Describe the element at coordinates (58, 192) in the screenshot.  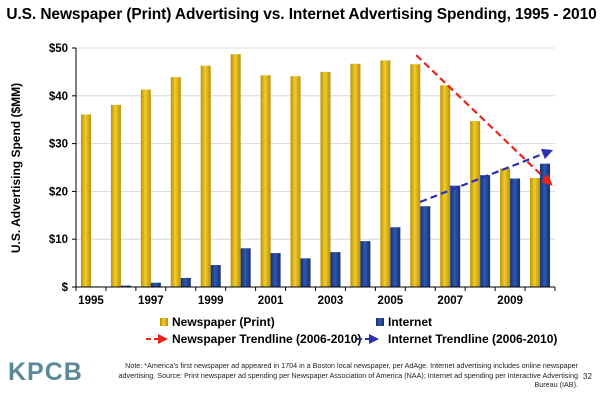
I see `y-tick-label-2: $20` at that location.